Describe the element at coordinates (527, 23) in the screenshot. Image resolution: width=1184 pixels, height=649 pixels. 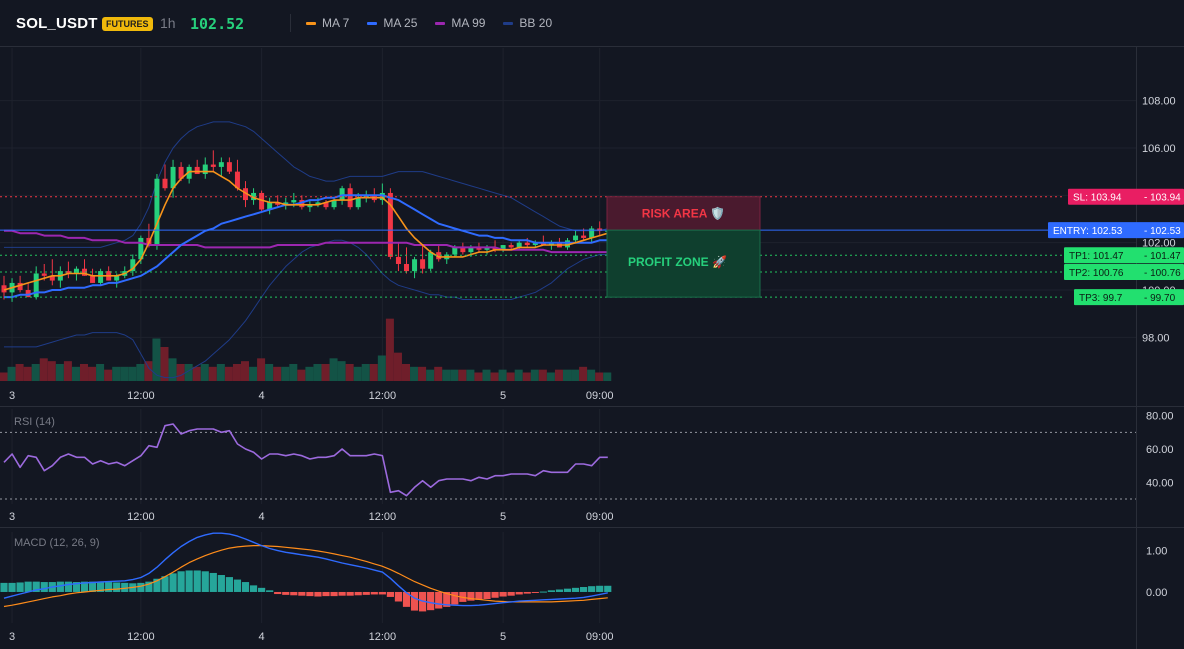
I see `legend-bb20: BB 20` at that location.